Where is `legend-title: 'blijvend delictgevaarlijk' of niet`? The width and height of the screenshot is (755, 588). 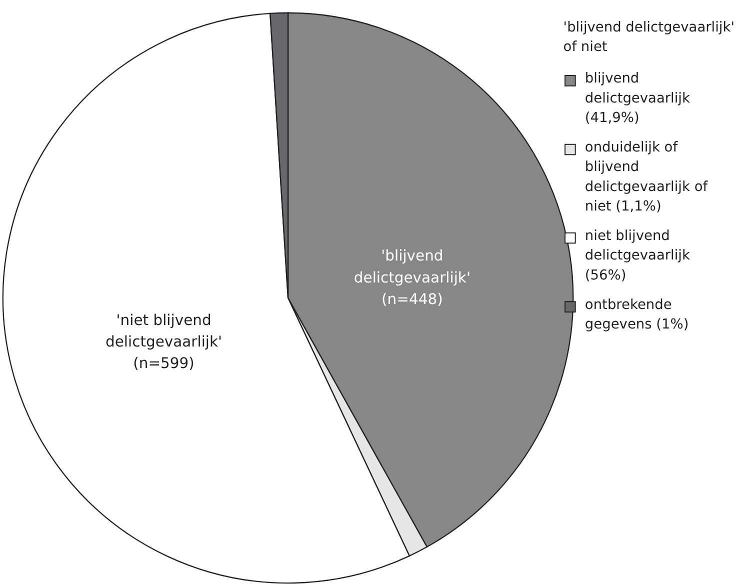 legend-title: 'blijvend delictgevaarlijk' of niet is located at coordinates (649, 38).